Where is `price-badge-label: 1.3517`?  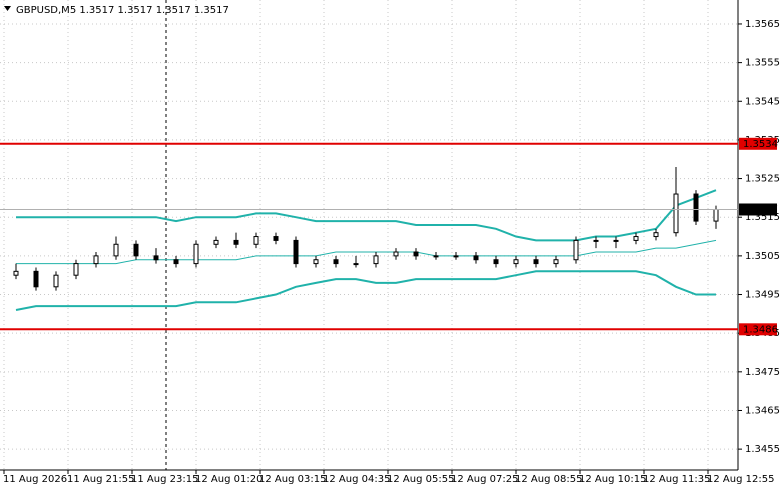
price-badge-label: 1.3517 is located at coordinates (760, 209).